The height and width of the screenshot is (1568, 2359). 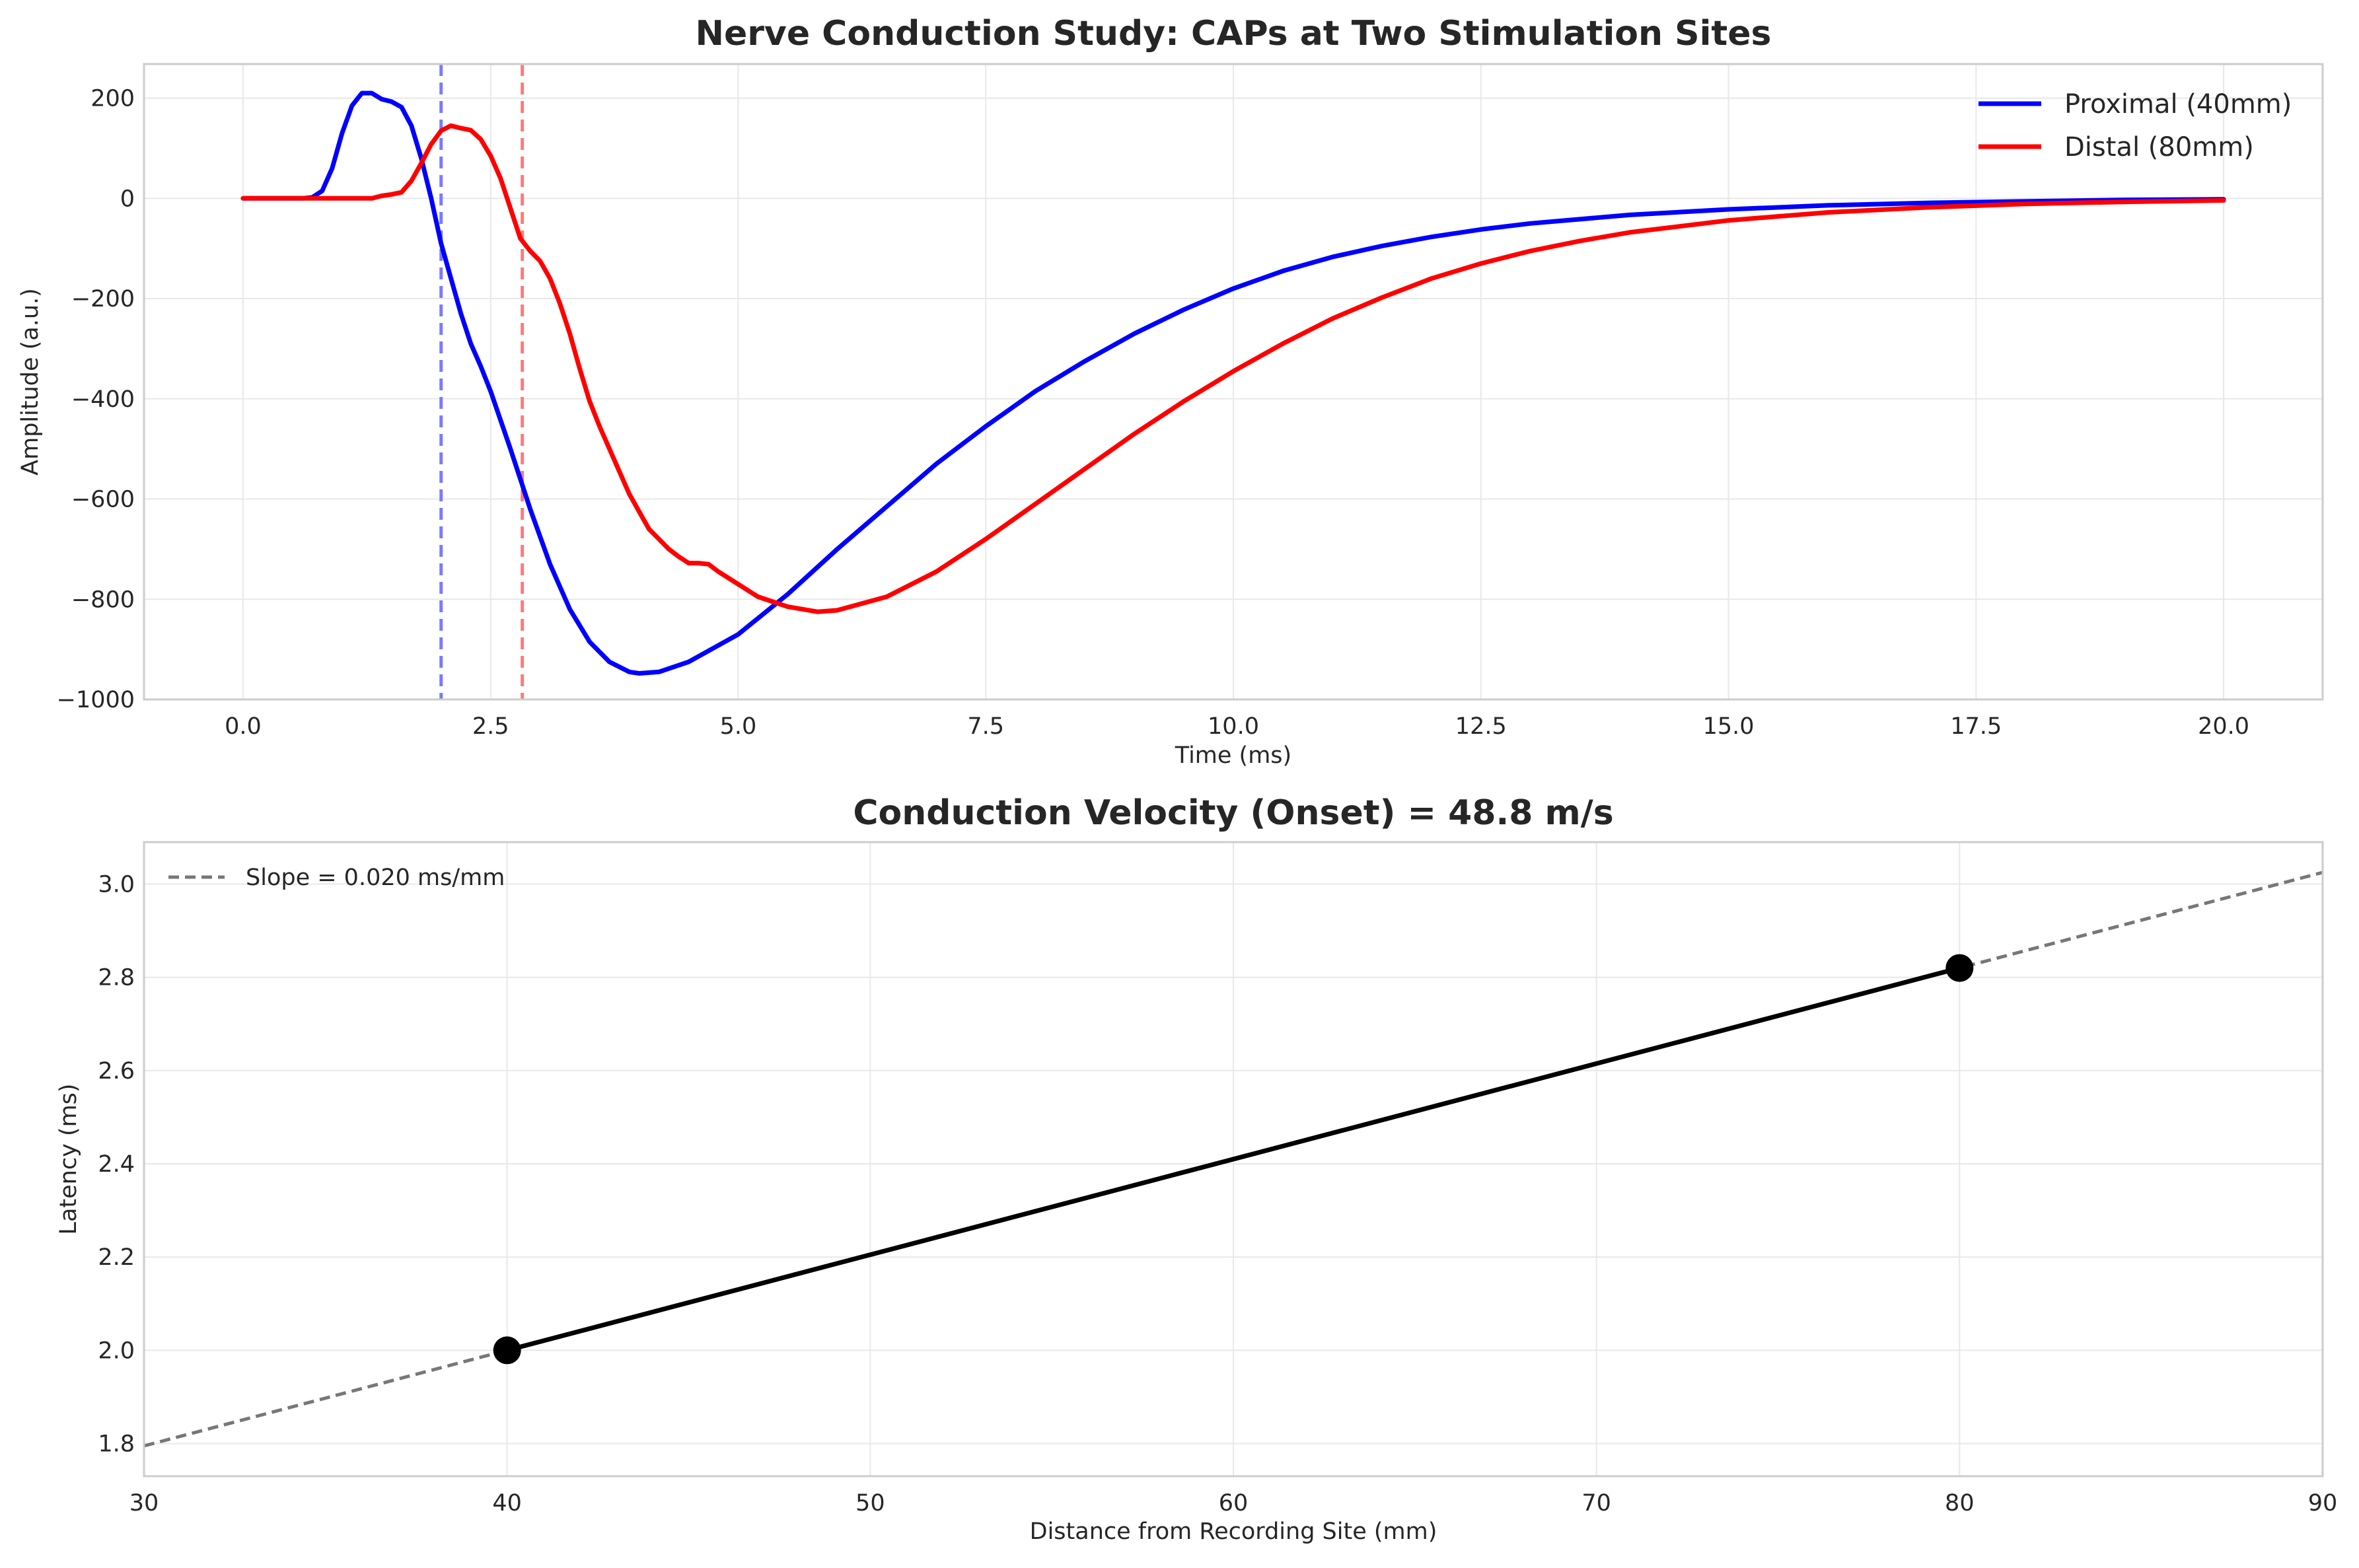 I want to click on chart1-x-tick-label: 10.0, so click(x=1234, y=726).